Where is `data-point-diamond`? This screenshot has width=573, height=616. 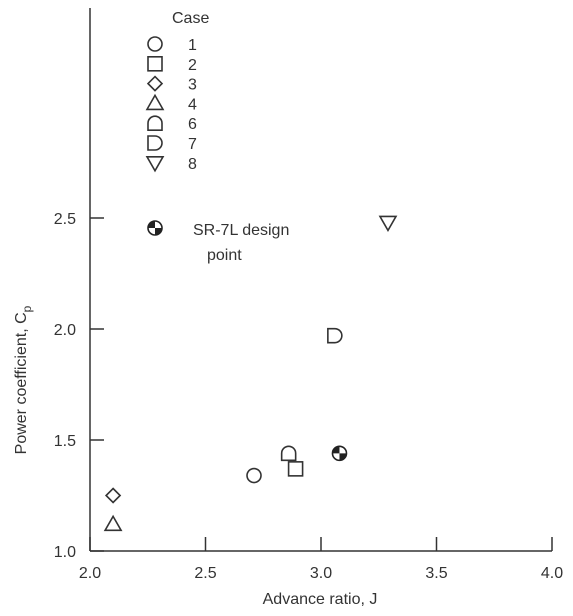
data-point-diamond is located at coordinates (113, 495).